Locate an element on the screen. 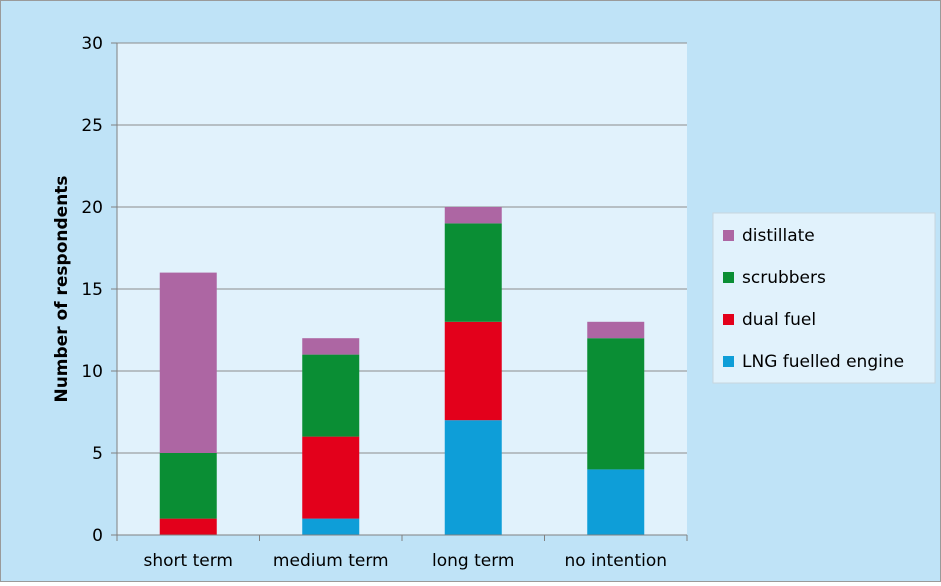 This screenshot has width=941, height=586. bar-segment-scrubbers-long-term is located at coordinates (473, 272).